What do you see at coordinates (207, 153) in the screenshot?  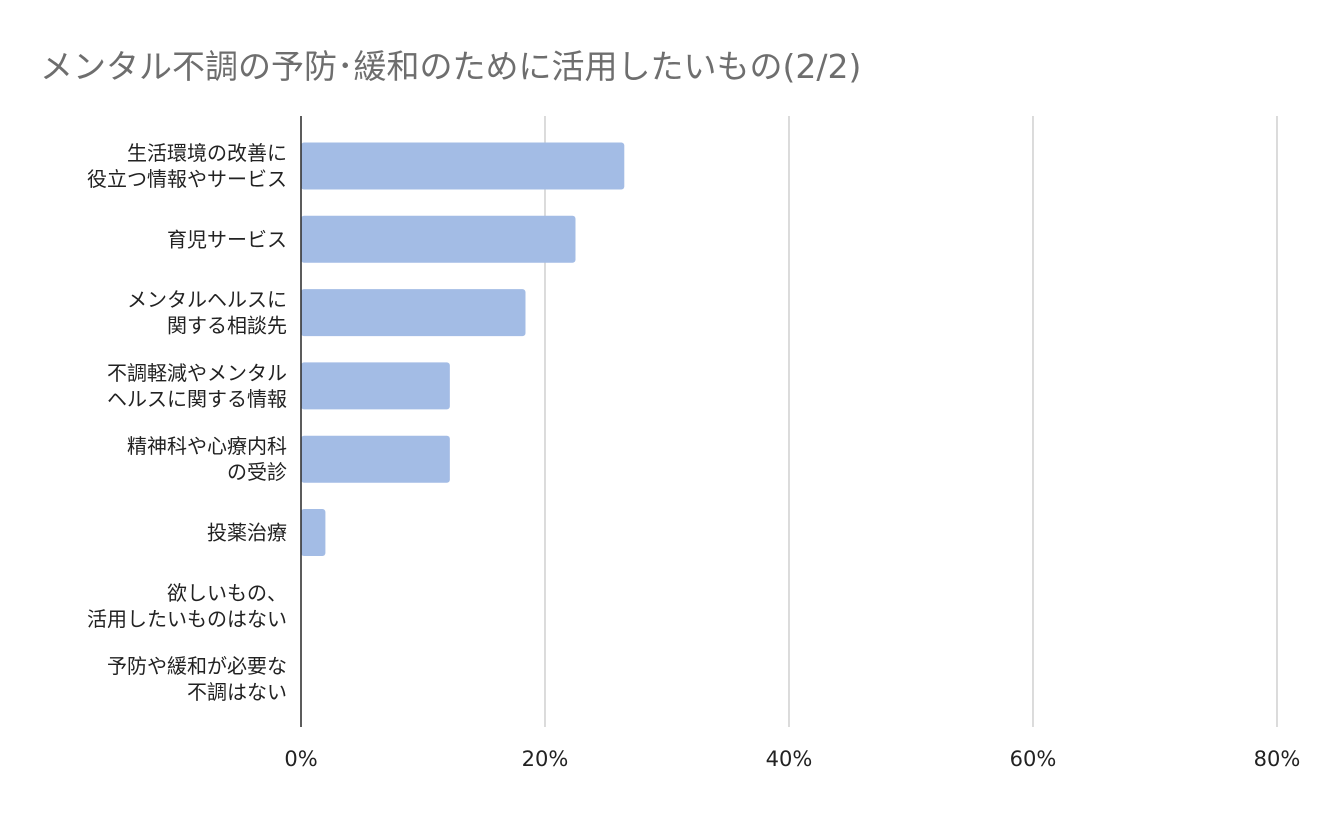 I see `category-label-1-line-1: 生活環境の改善に` at bounding box center [207, 153].